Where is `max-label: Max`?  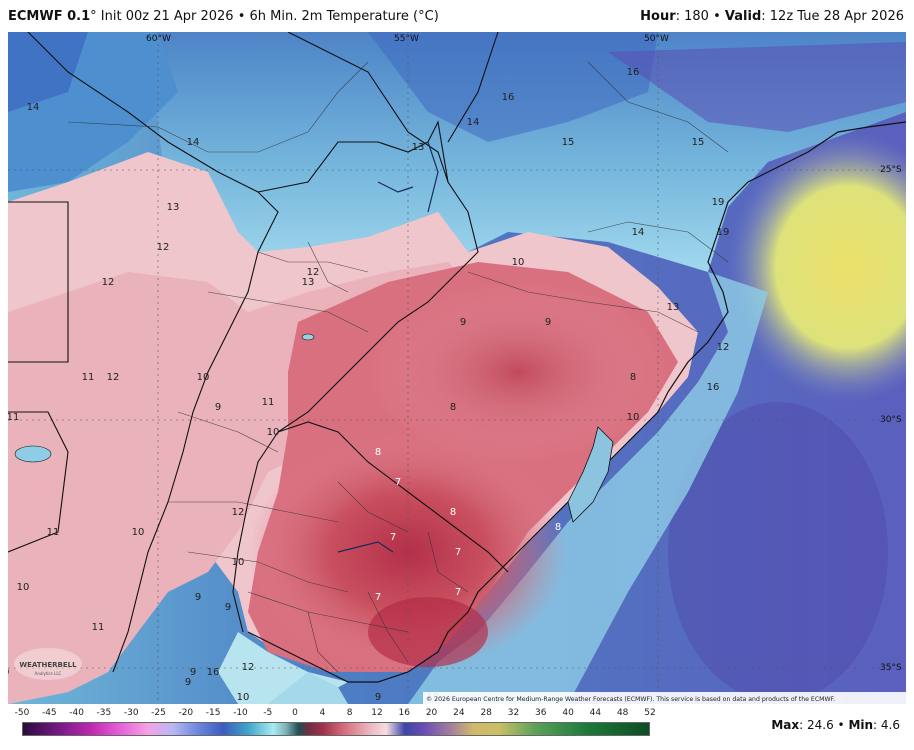 max-label: Max is located at coordinates (785, 725).